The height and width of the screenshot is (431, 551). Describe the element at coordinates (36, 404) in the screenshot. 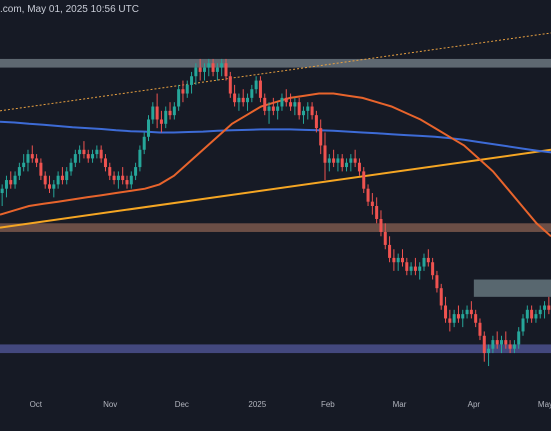

I see `x-tick-label: Oct` at that location.